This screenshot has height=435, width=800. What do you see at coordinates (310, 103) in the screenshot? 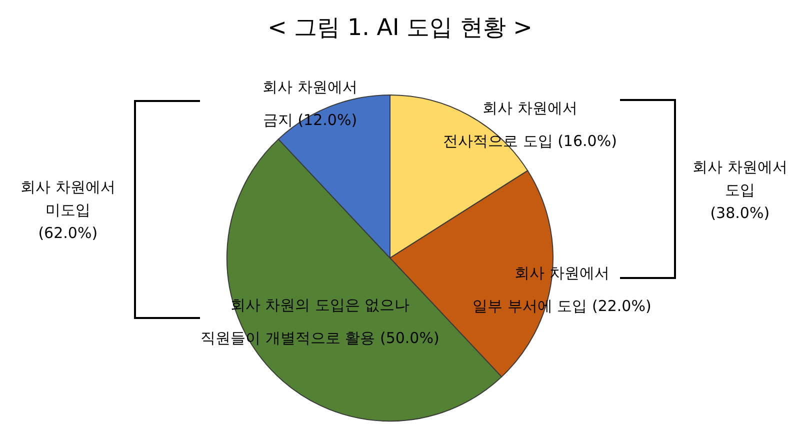
I see `slice-label: 회사 차원에서 금지 (12.0%)` at bounding box center [310, 103].